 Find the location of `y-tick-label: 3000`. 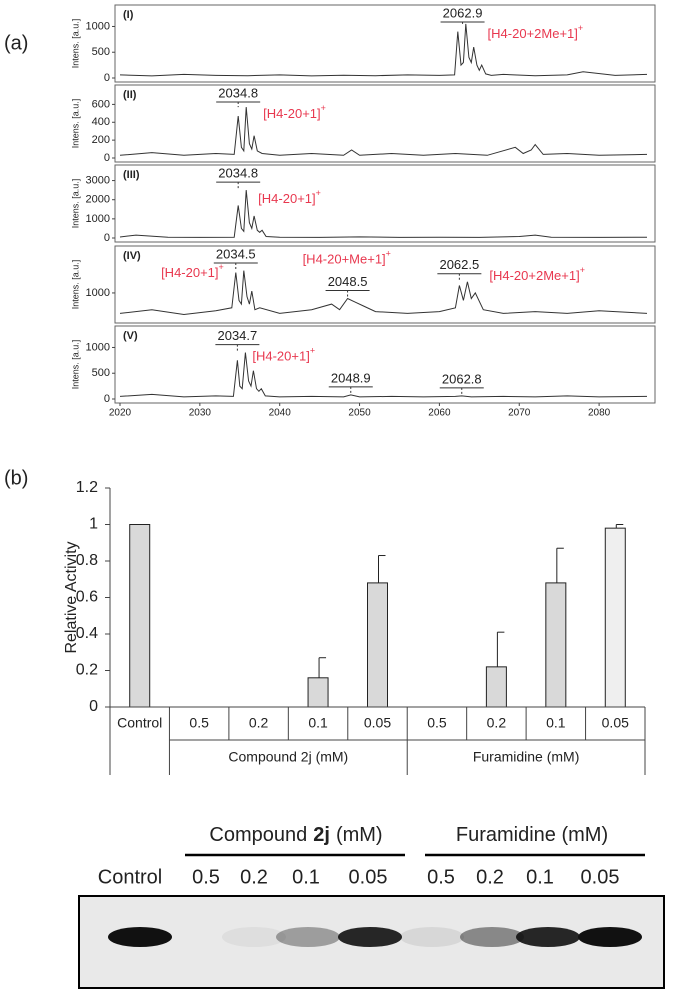

y-tick-label: 3000 is located at coordinates (98, 180).